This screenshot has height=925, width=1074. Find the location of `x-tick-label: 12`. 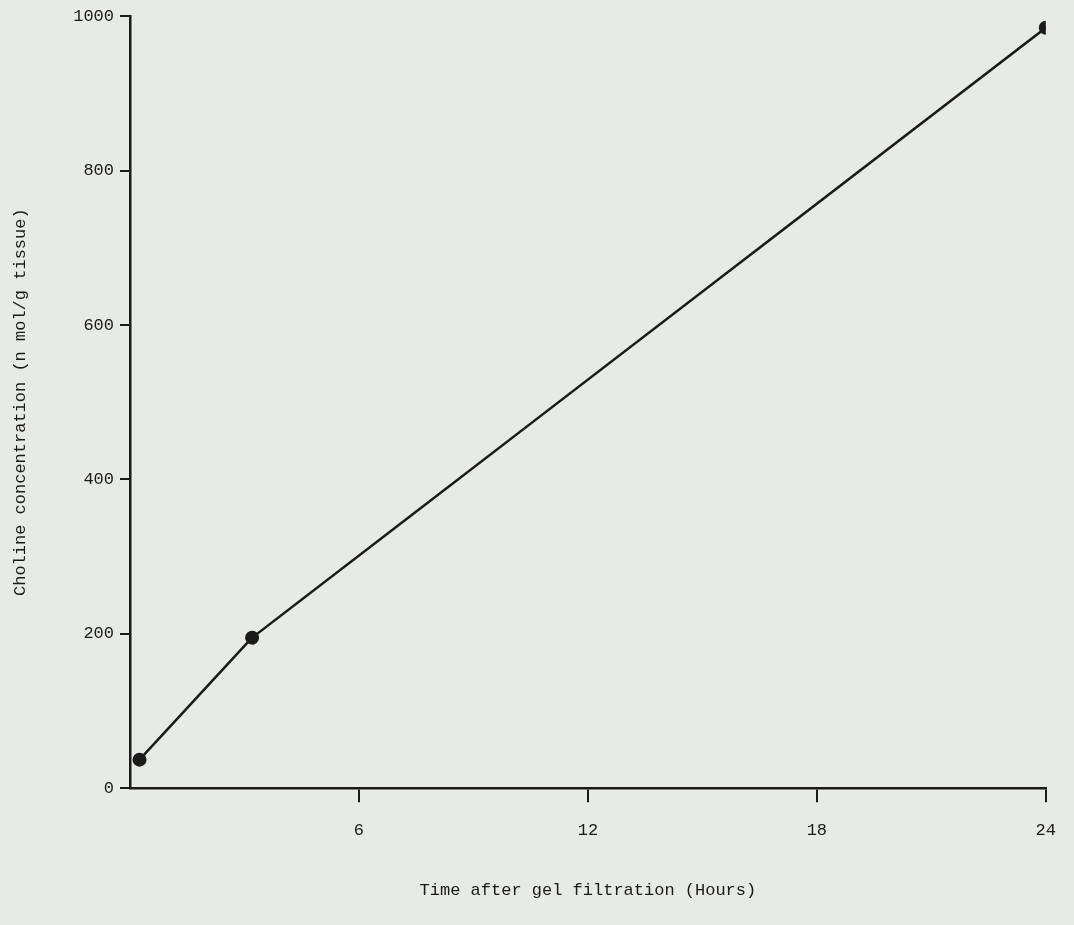

x-tick-label: 12 is located at coordinates (588, 830).